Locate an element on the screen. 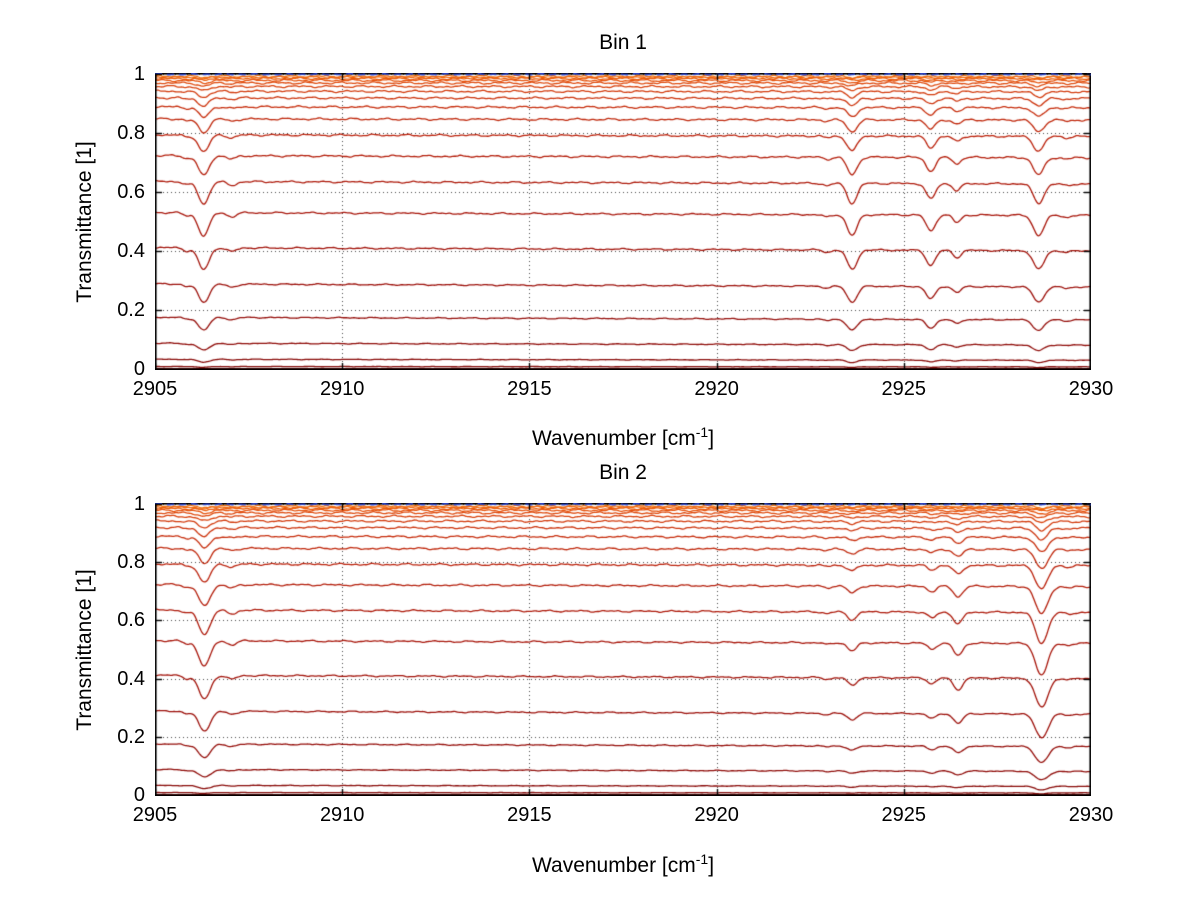 Image resolution: width=1200 pixels, height=901 pixels. bin1-x-axis-label-sup: -1 is located at coordinates (702, 432).